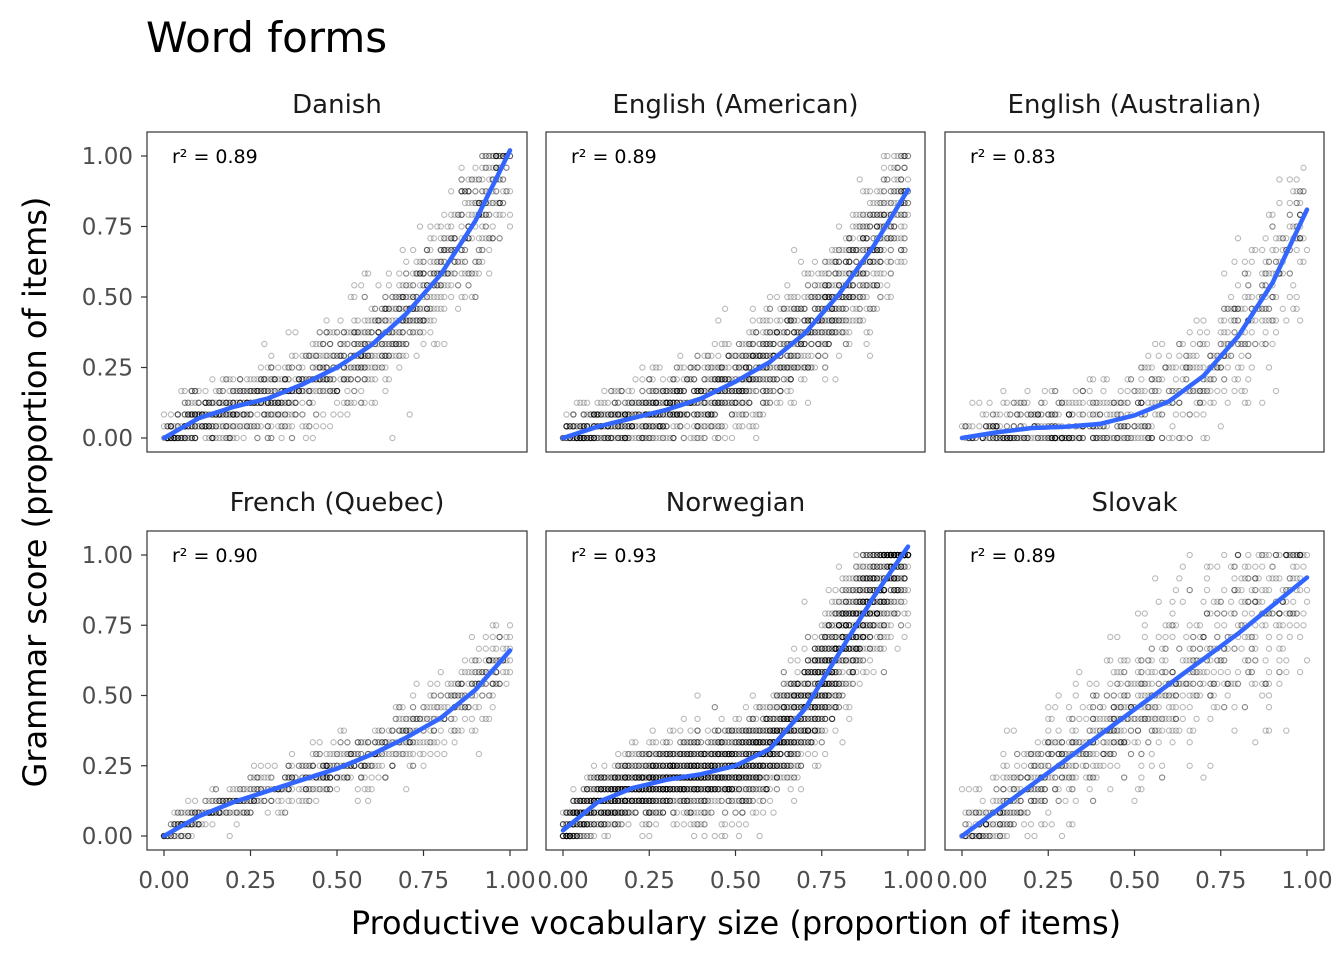  Describe the element at coordinates (1013, 157) in the screenshot. I see `r2-annotation: r² = 0.83` at that location.